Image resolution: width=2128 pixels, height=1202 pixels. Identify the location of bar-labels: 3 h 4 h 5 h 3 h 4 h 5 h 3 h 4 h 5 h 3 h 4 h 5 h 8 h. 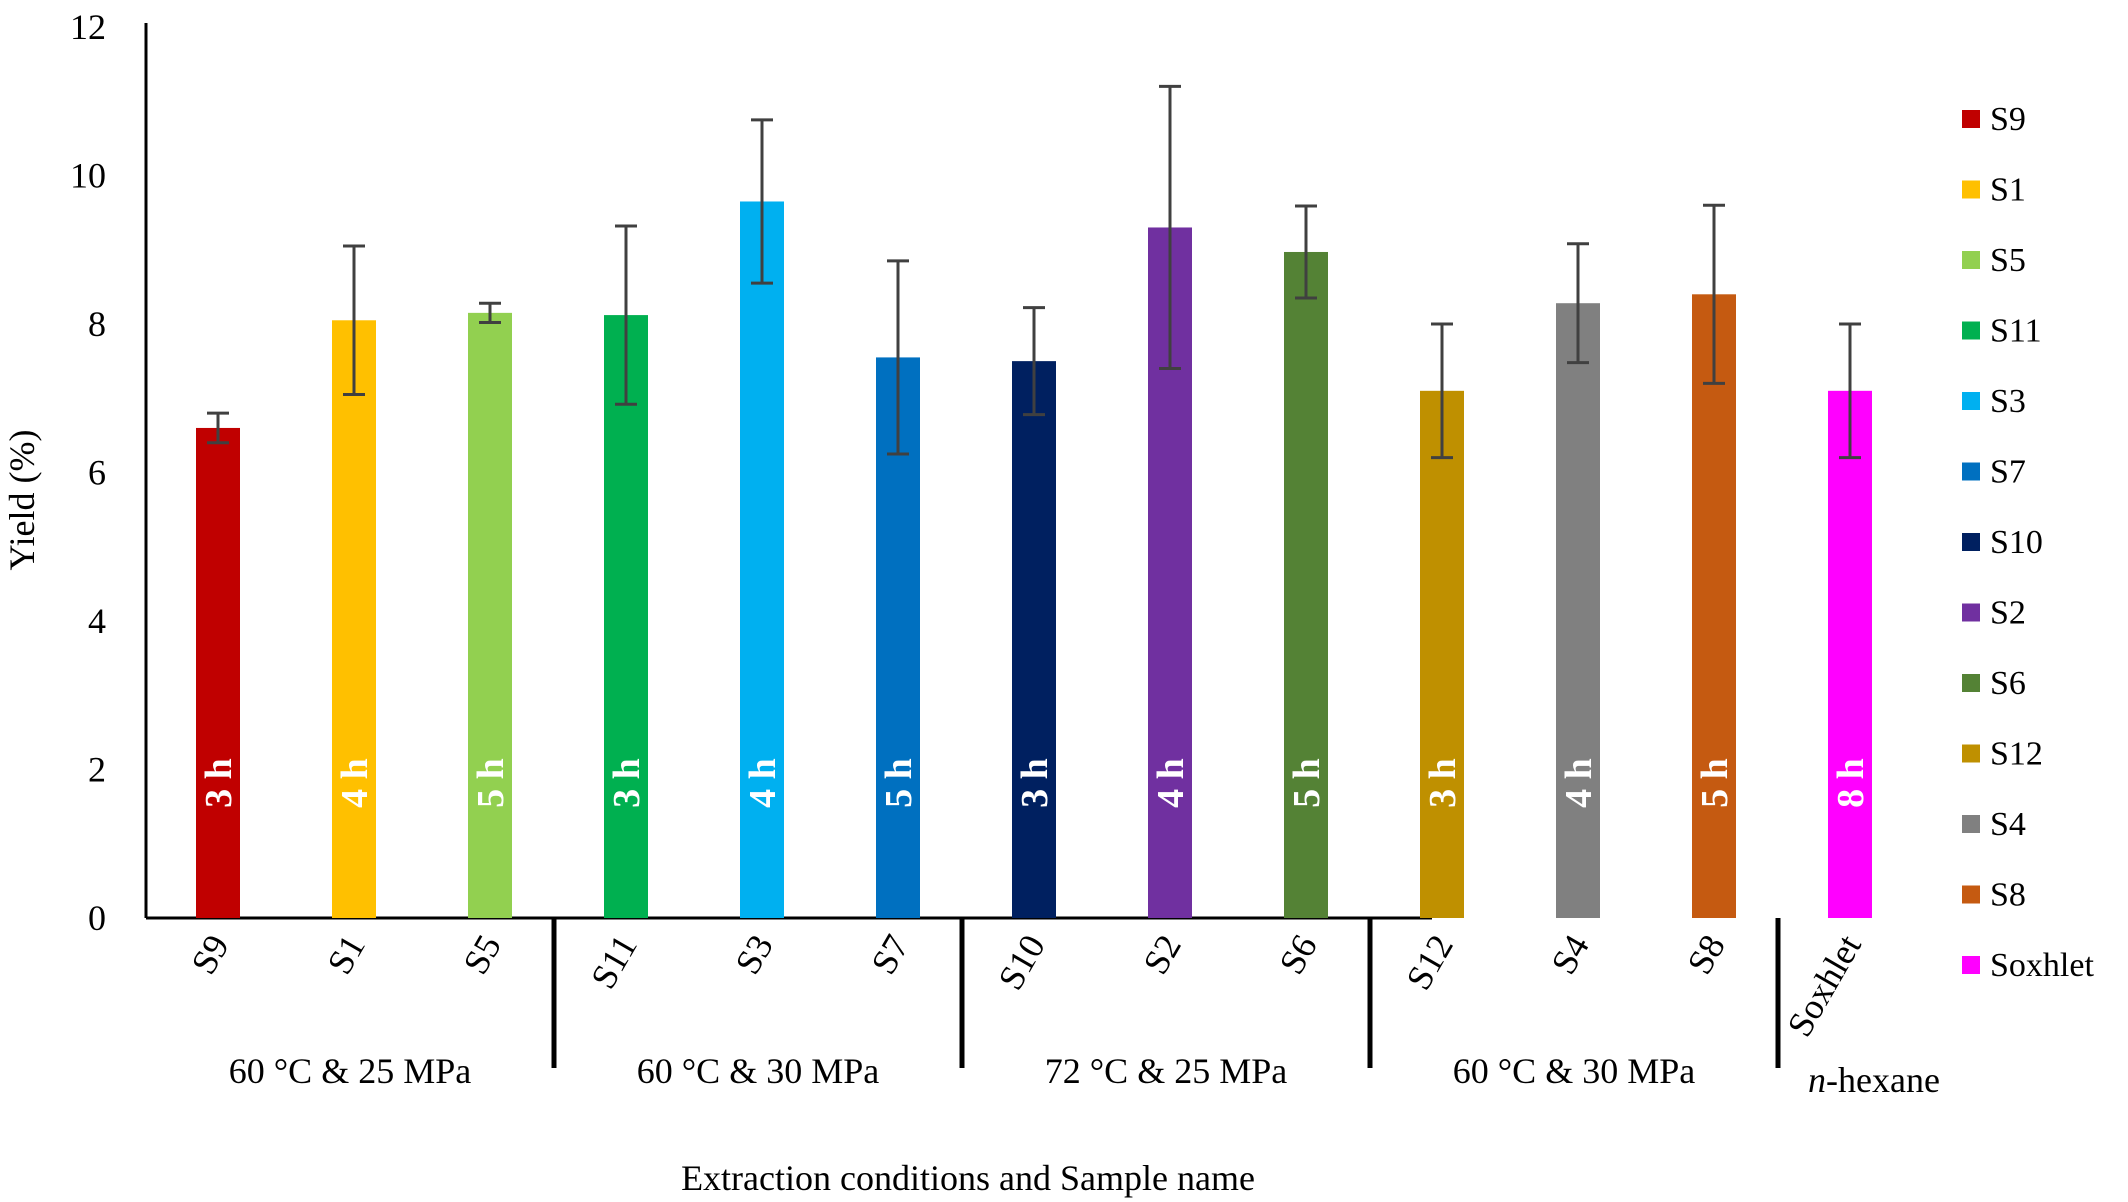
(1035, 783).